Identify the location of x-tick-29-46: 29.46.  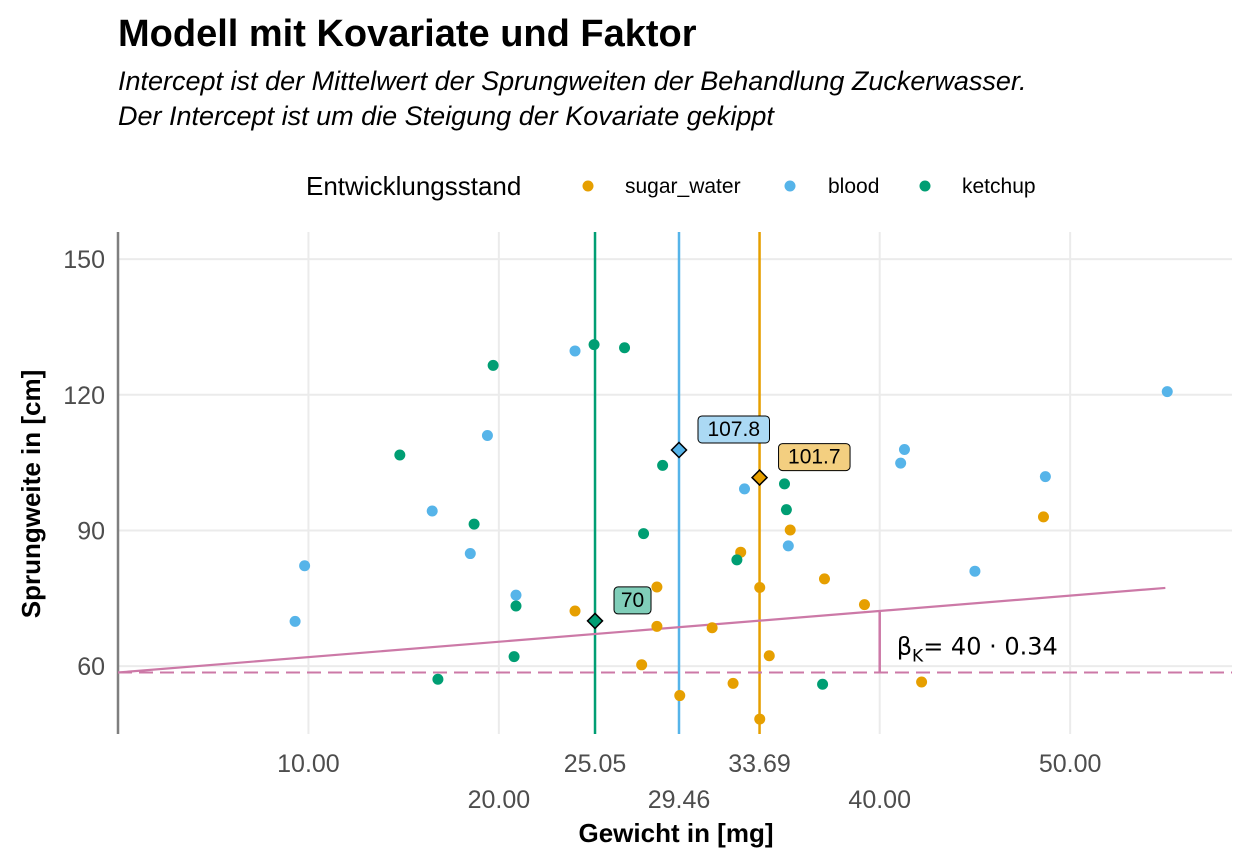
(679, 800).